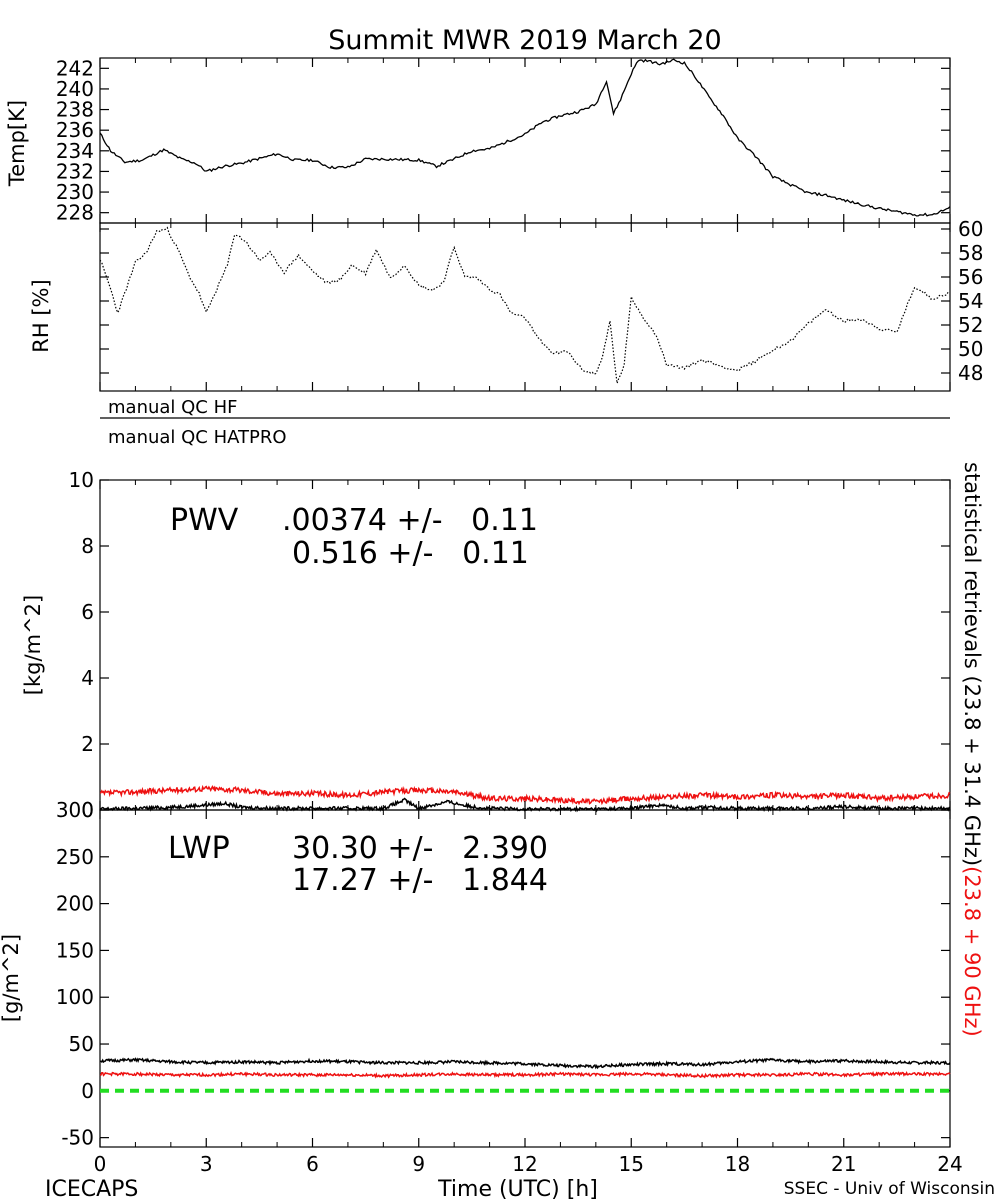 The height and width of the screenshot is (1200, 1000). Describe the element at coordinates (199, 848) in the screenshot. I see `lwp-panel-label: LWP` at that location.